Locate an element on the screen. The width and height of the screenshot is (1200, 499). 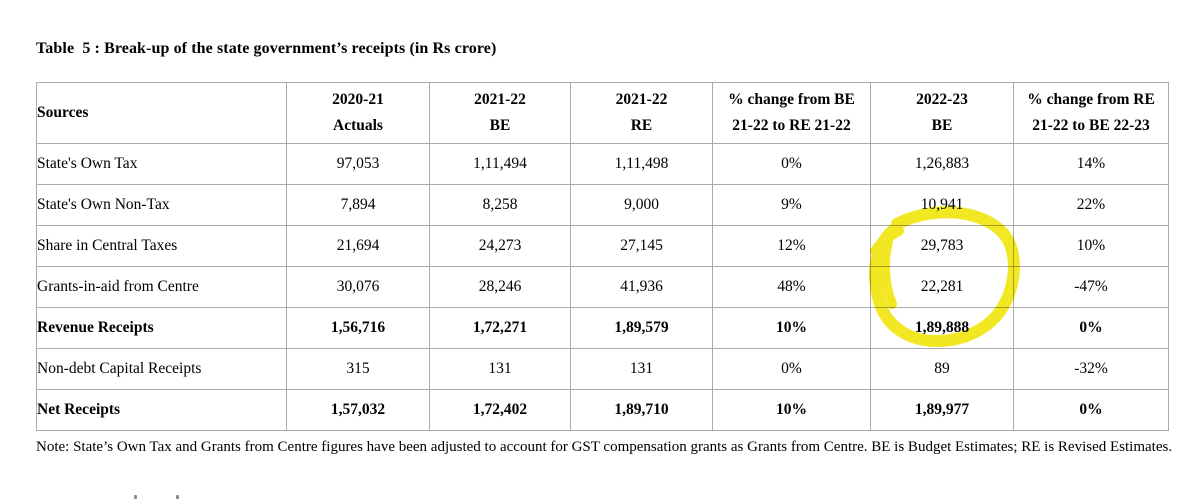
cell-value: 315 is located at coordinates (358, 369).